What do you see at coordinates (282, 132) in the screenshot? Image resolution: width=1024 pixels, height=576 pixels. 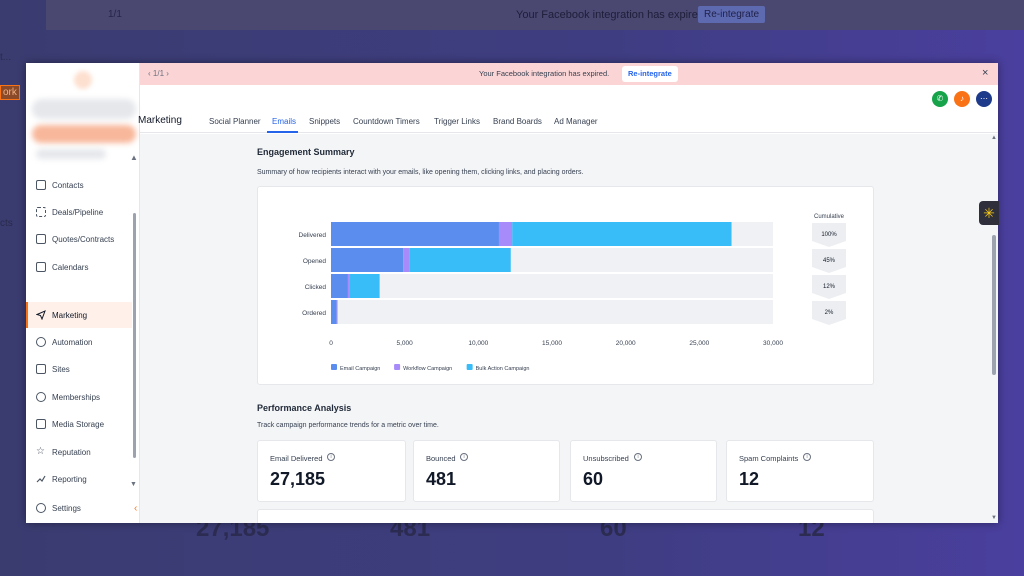 I see `active-tab-indicator` at bounding box center [282, 132].